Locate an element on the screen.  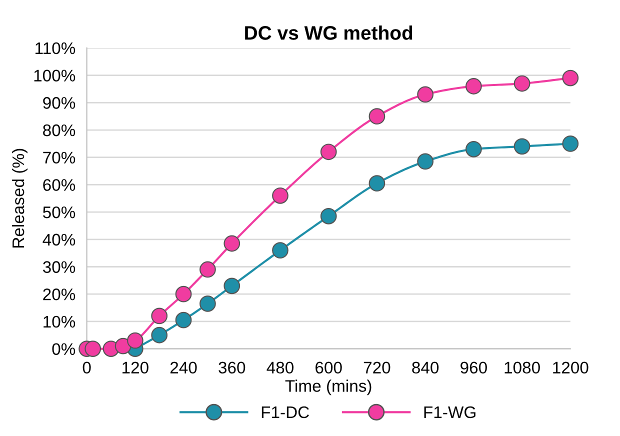
y-tick-label: 60% is located at coordinates (59, 185).